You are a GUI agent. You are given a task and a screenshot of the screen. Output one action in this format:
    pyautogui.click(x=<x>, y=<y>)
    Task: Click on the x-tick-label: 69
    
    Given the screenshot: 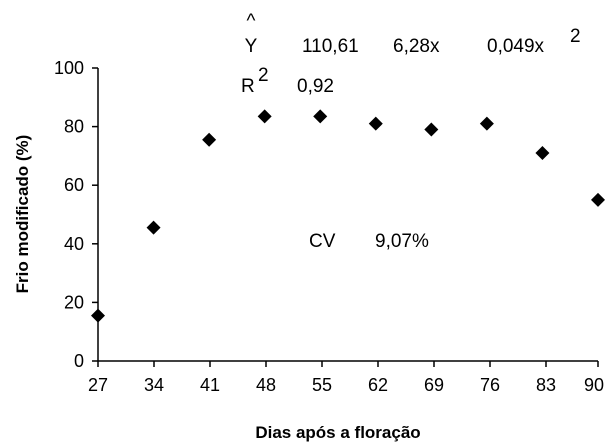 What is the action you would take?
    pyautogui.click(x=434, y=385)
    